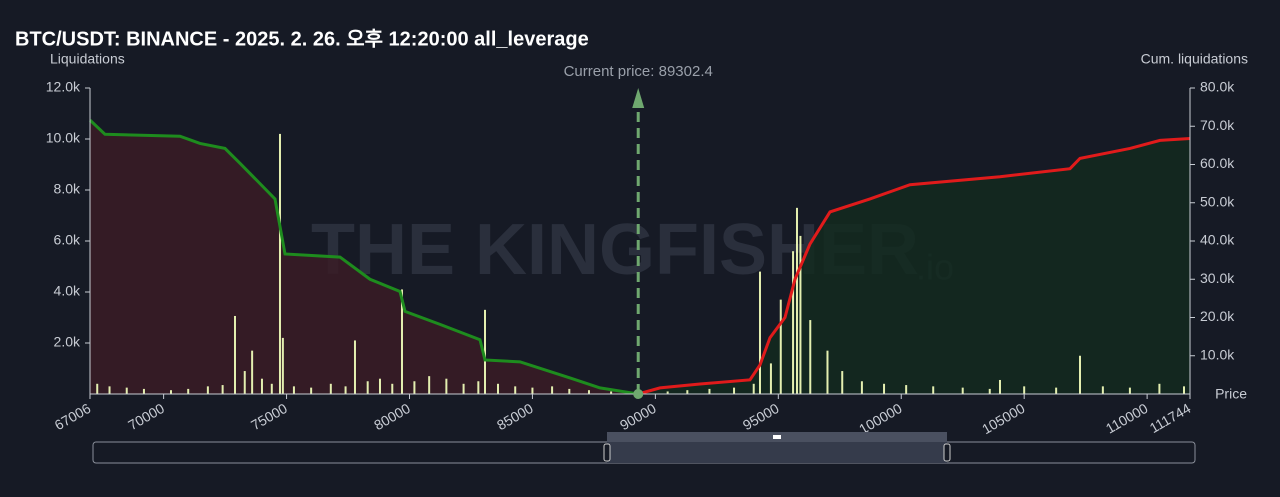 This screenshot has height=497, width=1280. What do you see at coordinates (1217, 87) in the screenshot?
I see `y2-tick-label: 80.0k` at bounding box center [1217, 87].